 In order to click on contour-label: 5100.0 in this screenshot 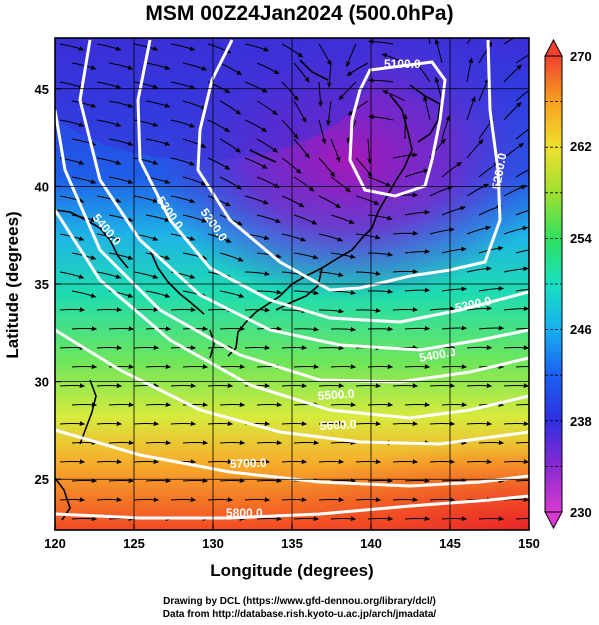, I will do `click(402, 64)`.